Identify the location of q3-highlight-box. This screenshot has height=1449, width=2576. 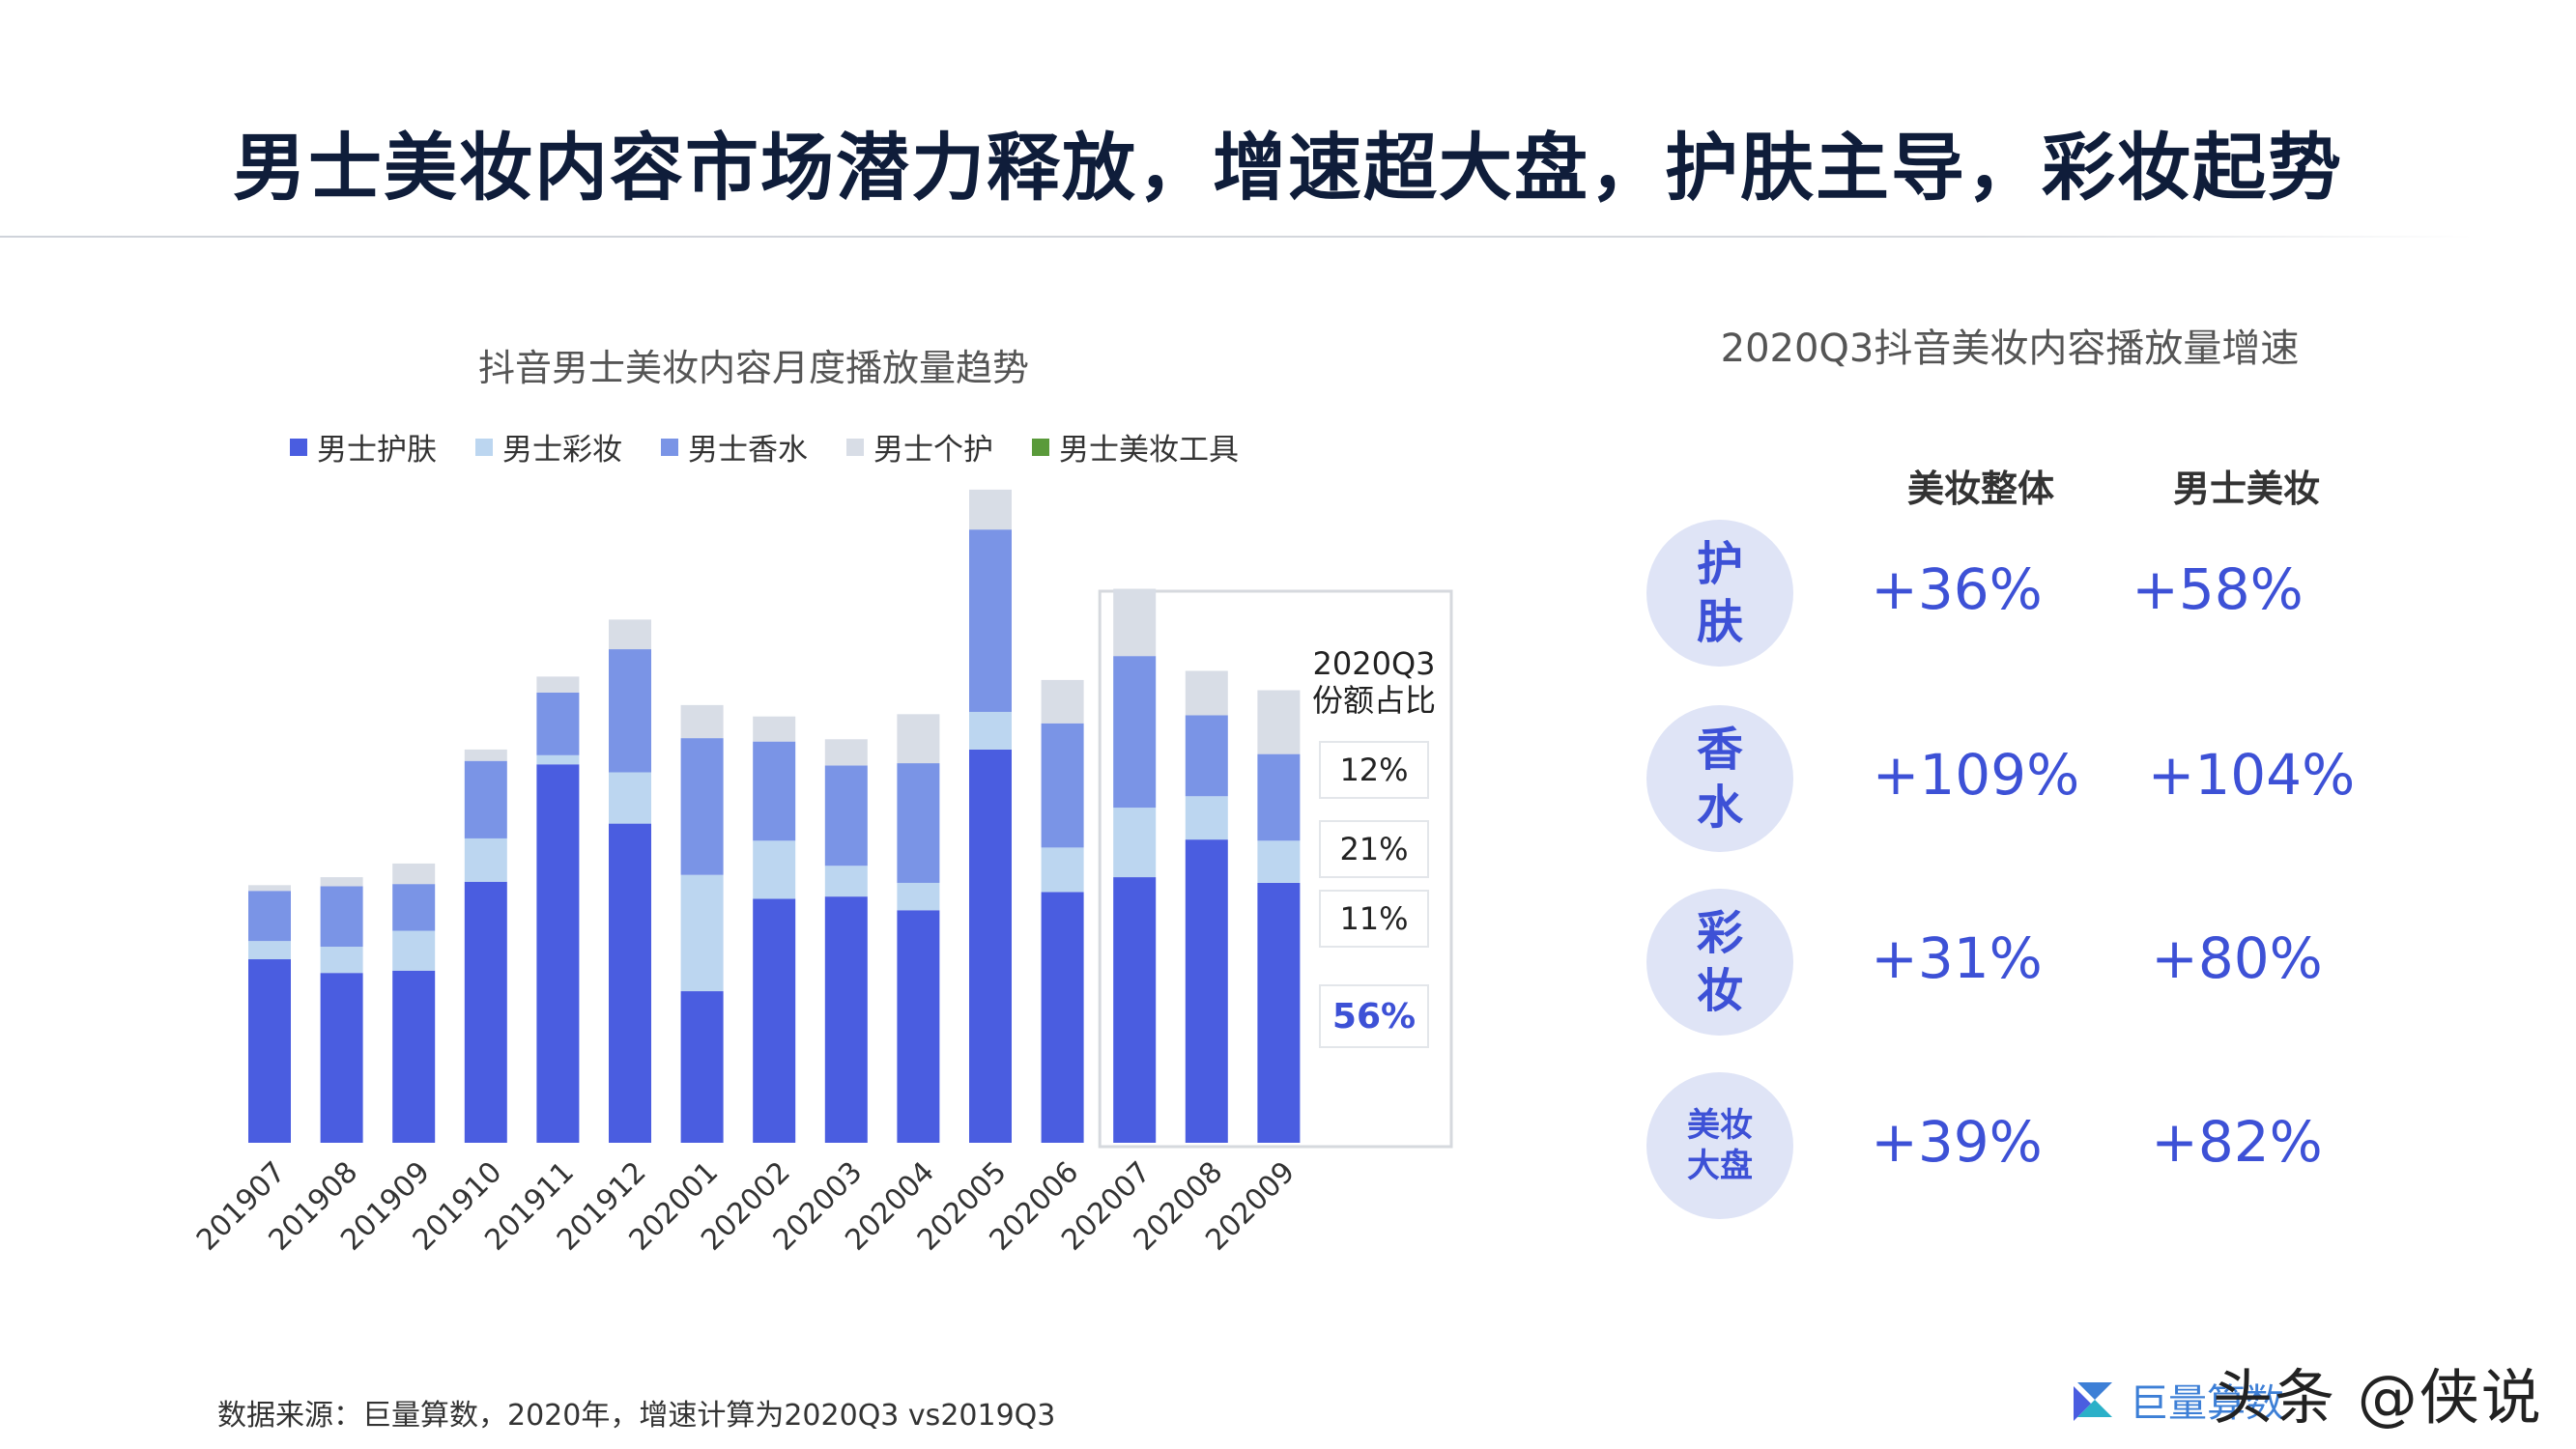
(1276, 869).